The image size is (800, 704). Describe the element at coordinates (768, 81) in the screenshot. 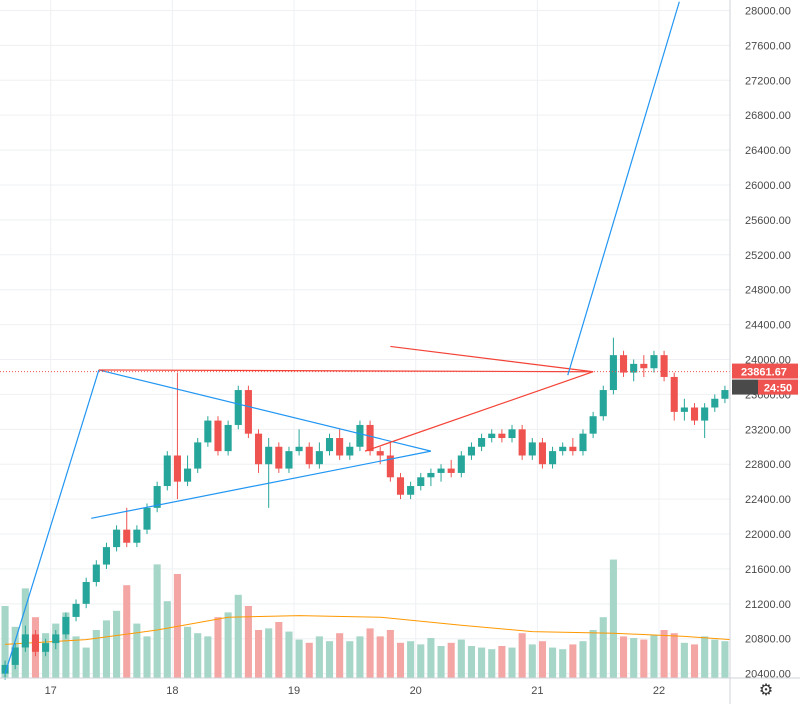

I see `y-tick-label: 27200.00` at that location.